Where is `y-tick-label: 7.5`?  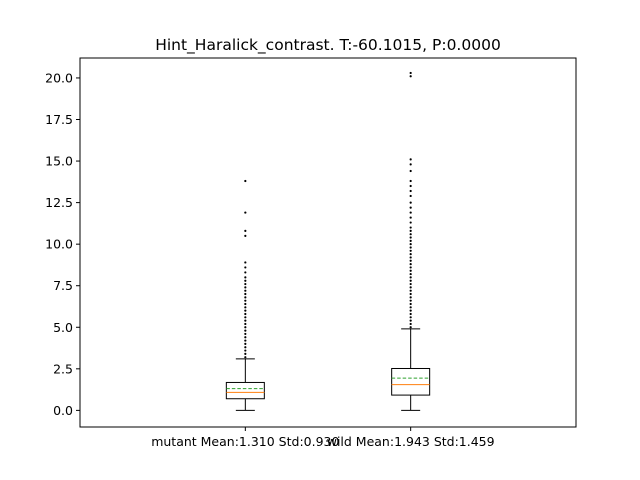
y-tick-label: 7.5 is located at coordinates (63, 285).